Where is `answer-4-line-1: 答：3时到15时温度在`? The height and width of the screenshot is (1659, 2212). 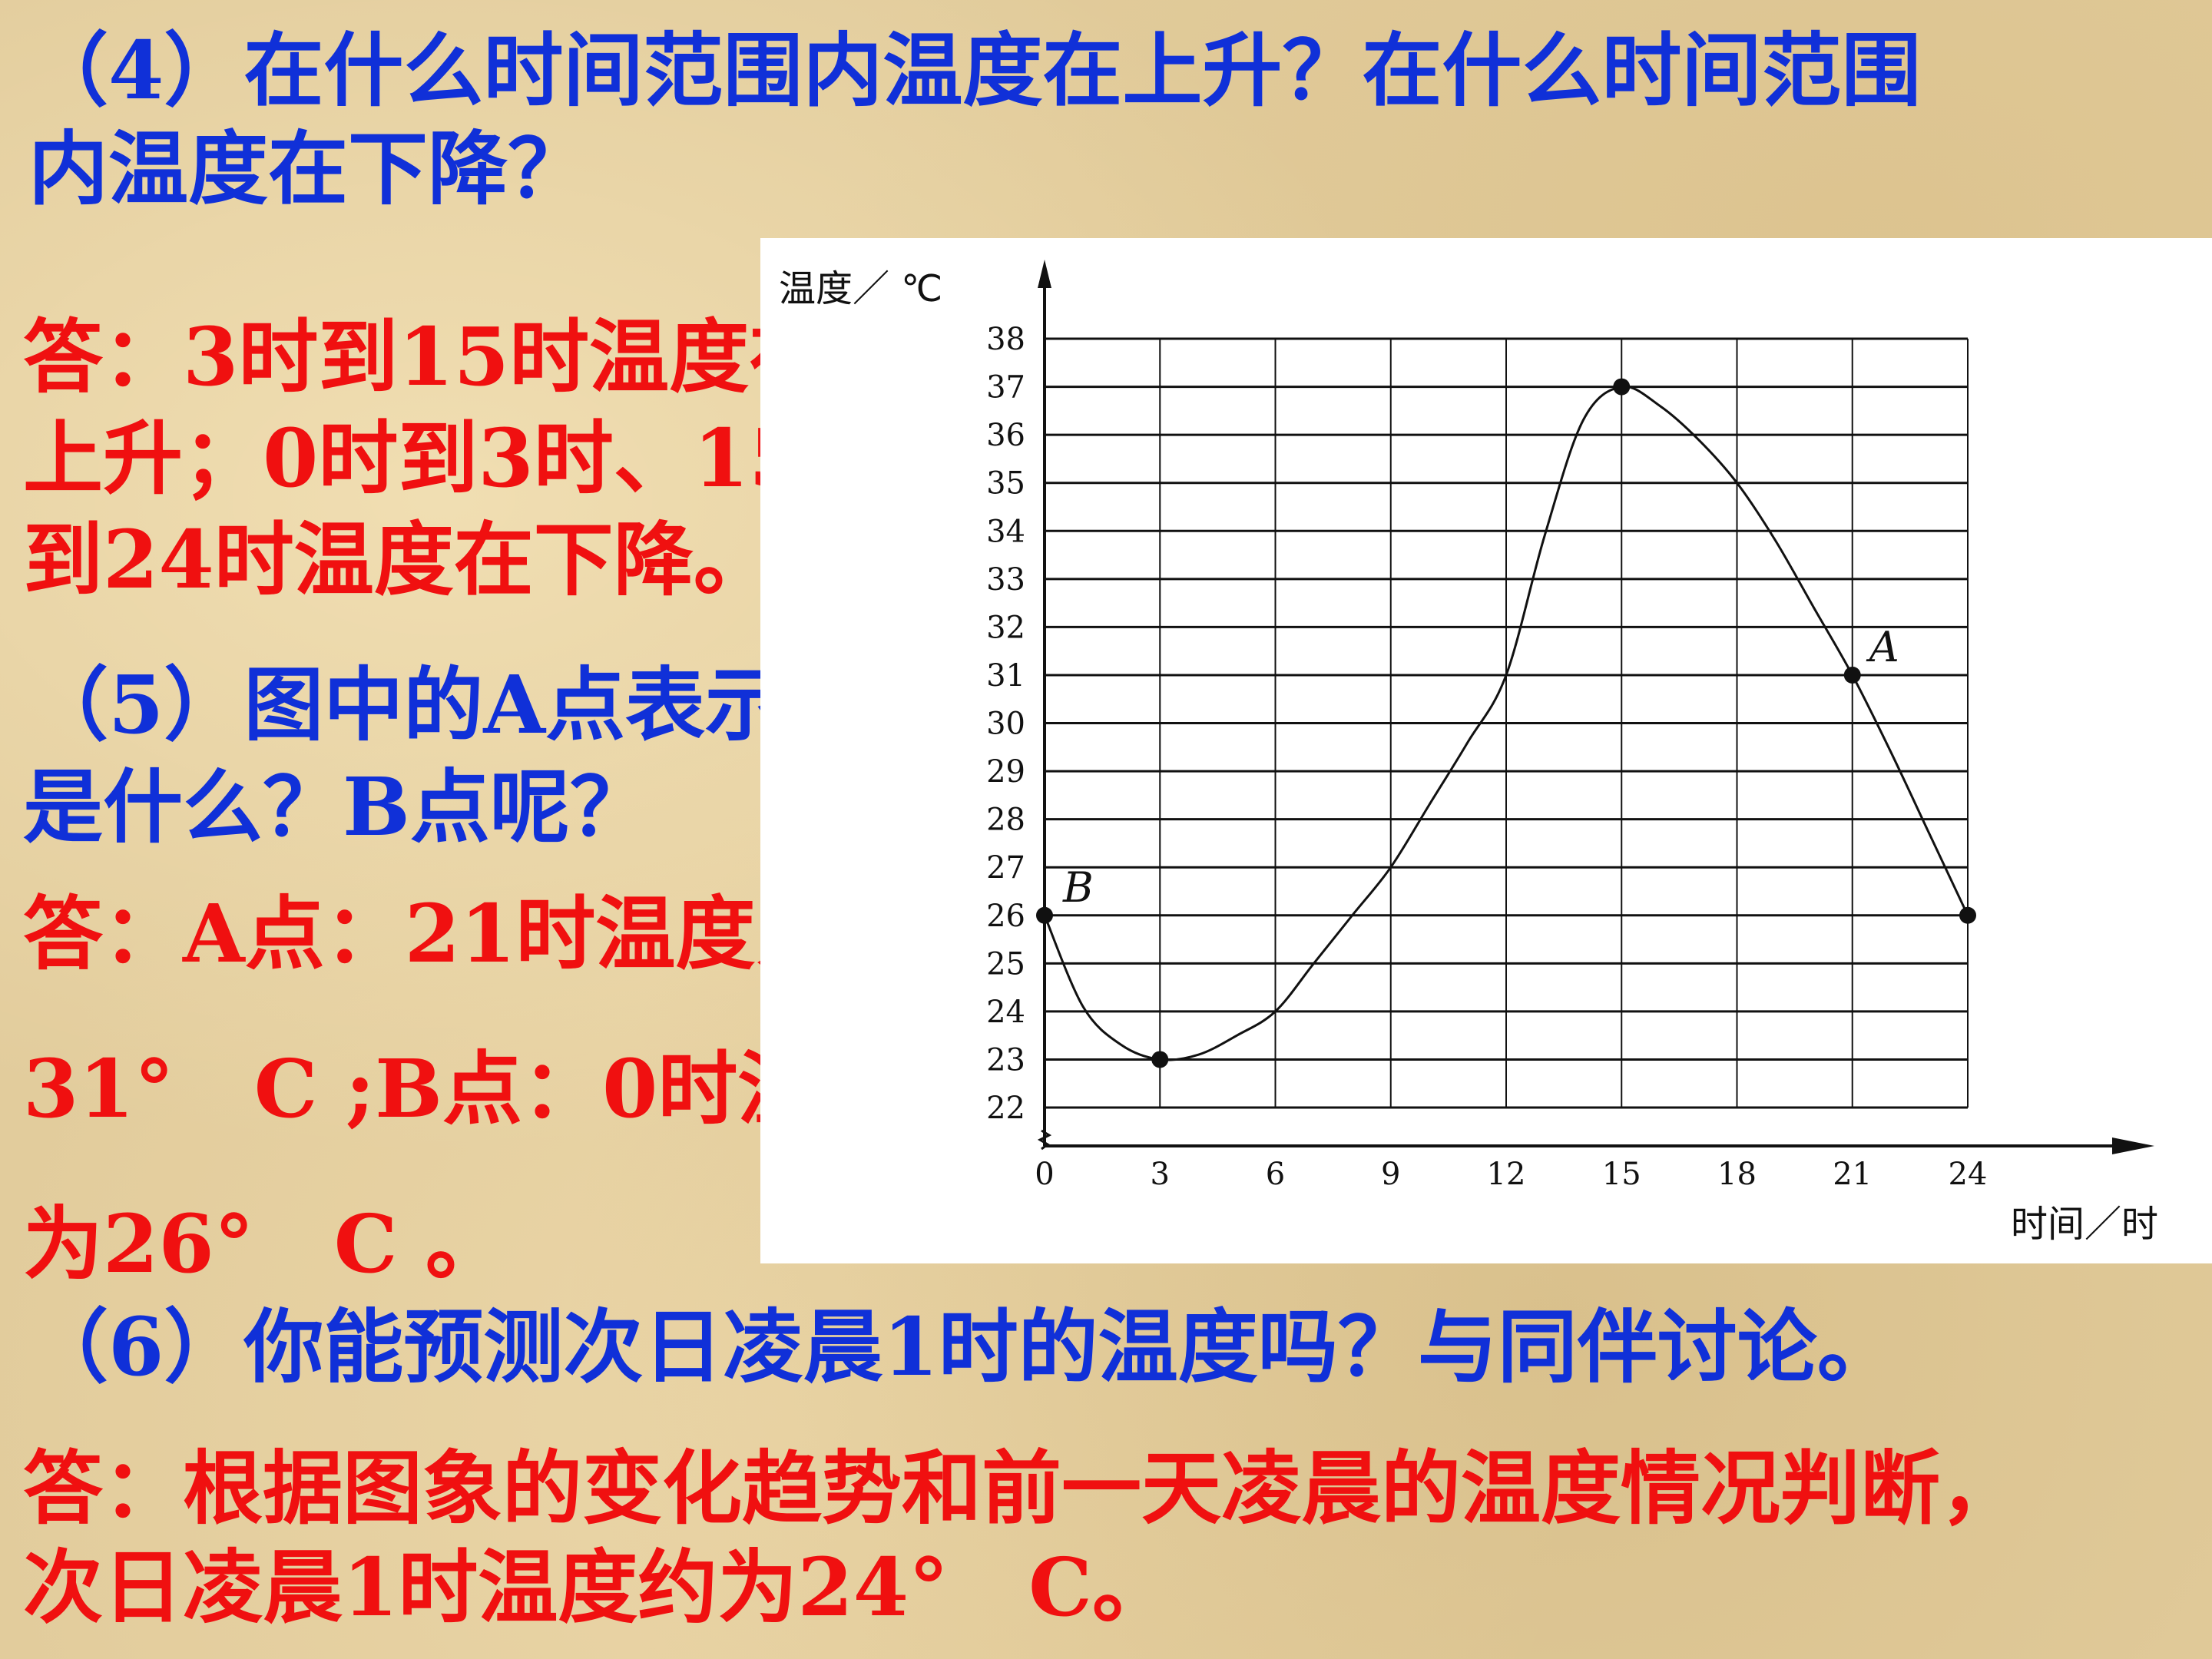 answer-4-line-1: 答：3时到15时温度在 is located at coordinates (427, 357).